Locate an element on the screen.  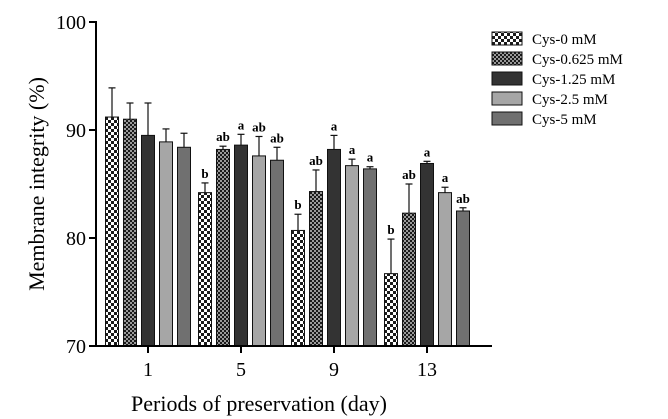
legend-label: Cys-2.5 mM is located at coordinates (570, 100).